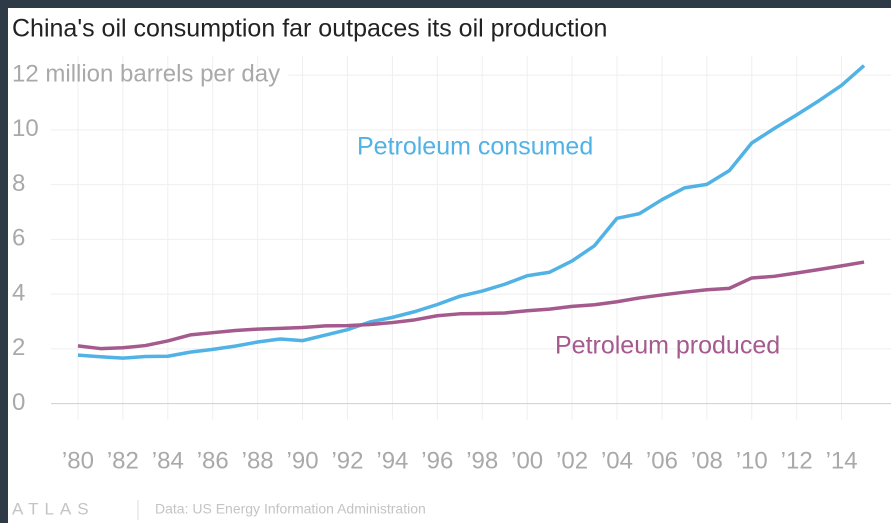 The image size is (891, 523). What do you see at coordinates (18, 402) in the screenshot?
I see `y-tick-label: 0` at bounding box center [18, 402].